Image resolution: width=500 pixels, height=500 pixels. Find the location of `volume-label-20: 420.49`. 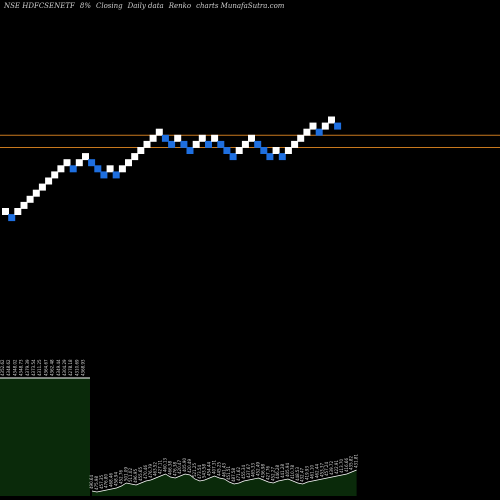

volume-label-20: 420.49 is located at coordinates (189, 466).